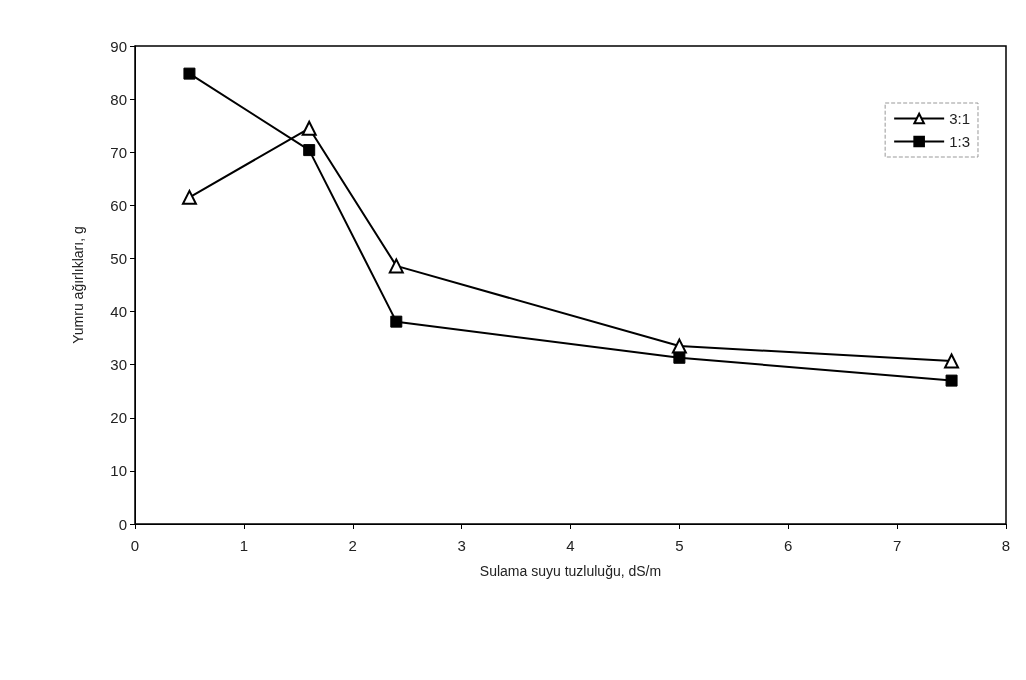  Describe the element at coordinates (118, 99) in the screenshot. I see `y-tick-label: 80` at that location.